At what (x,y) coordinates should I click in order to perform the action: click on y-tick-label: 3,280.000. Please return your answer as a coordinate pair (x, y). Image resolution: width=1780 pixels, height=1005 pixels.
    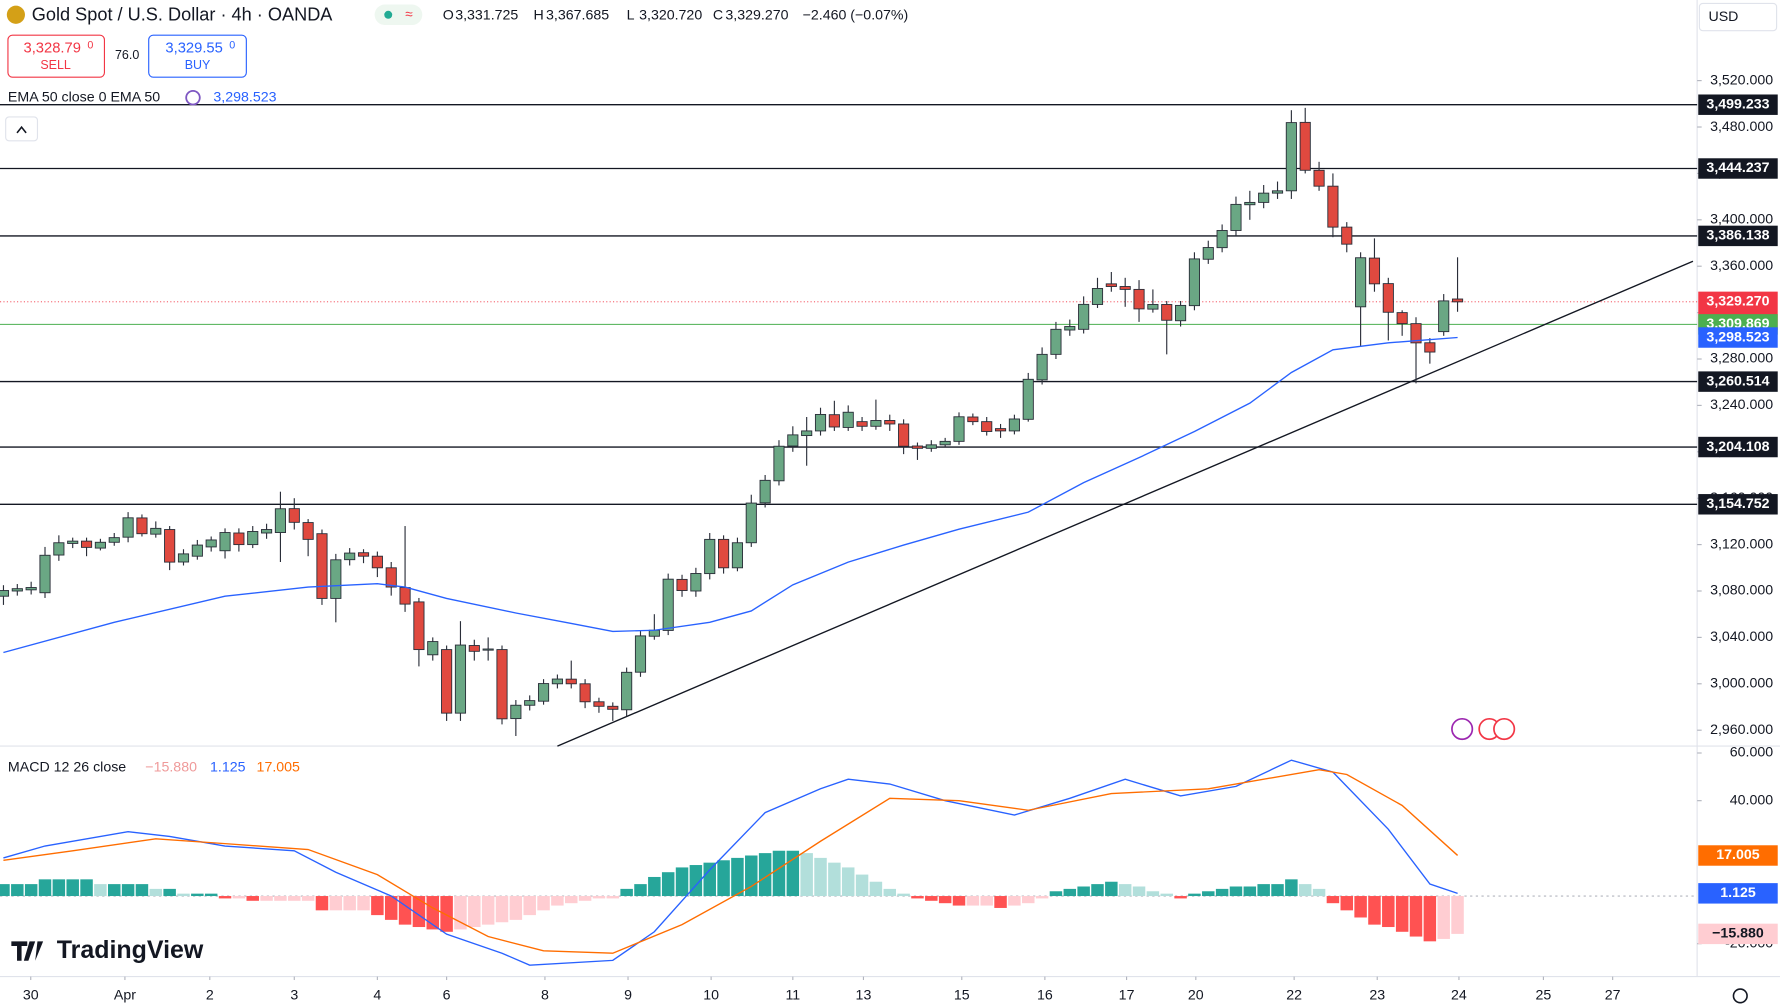
    Looking at the image, I should click on (1741, 359).